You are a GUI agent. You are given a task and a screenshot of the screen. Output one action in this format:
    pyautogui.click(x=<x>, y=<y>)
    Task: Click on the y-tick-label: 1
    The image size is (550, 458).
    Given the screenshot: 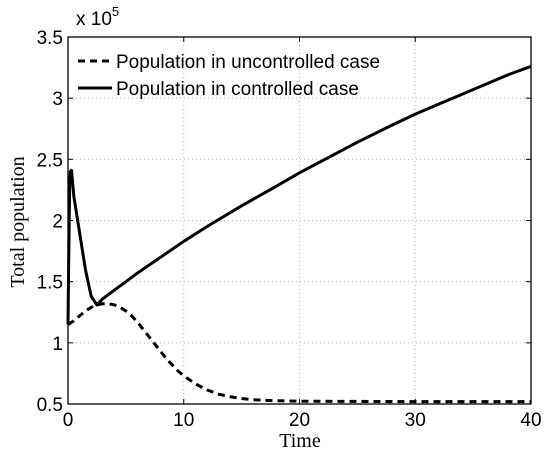 What is the action you would take?
    pyautogui.click(x=57, y=344)
    